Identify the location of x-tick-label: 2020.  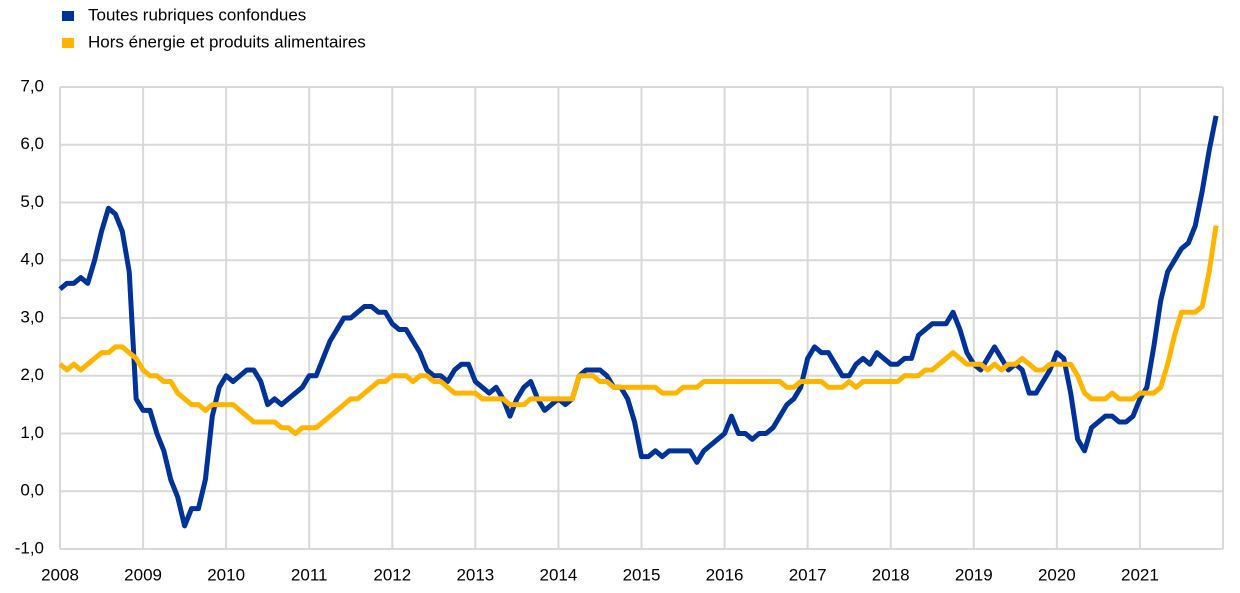
(1057, 574).